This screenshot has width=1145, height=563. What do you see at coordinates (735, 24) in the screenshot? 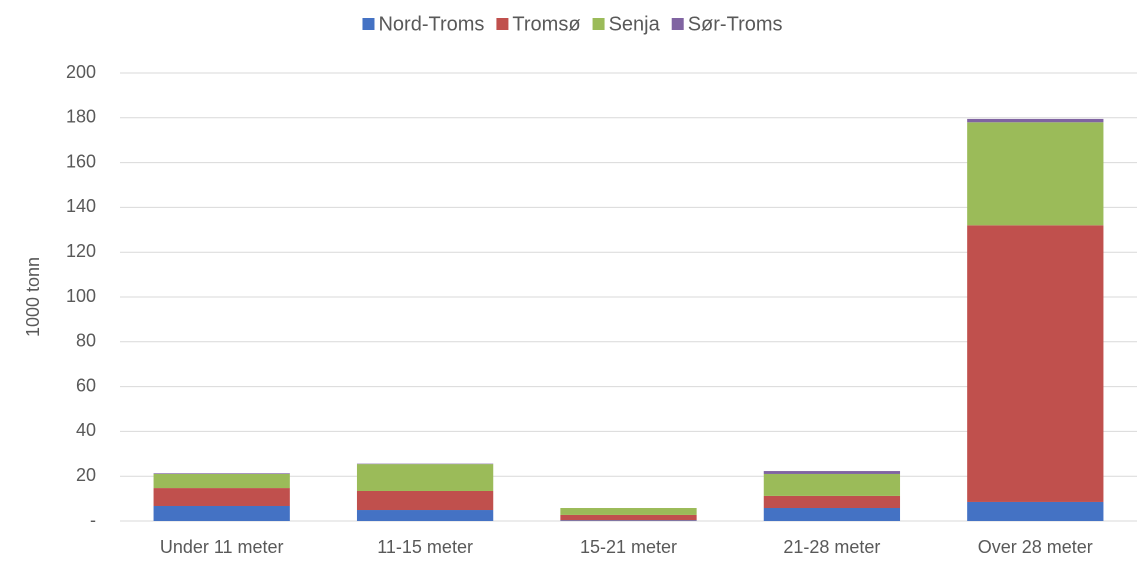
I see `legend-label: Sør-Troms` at bounding box center [735, 24].